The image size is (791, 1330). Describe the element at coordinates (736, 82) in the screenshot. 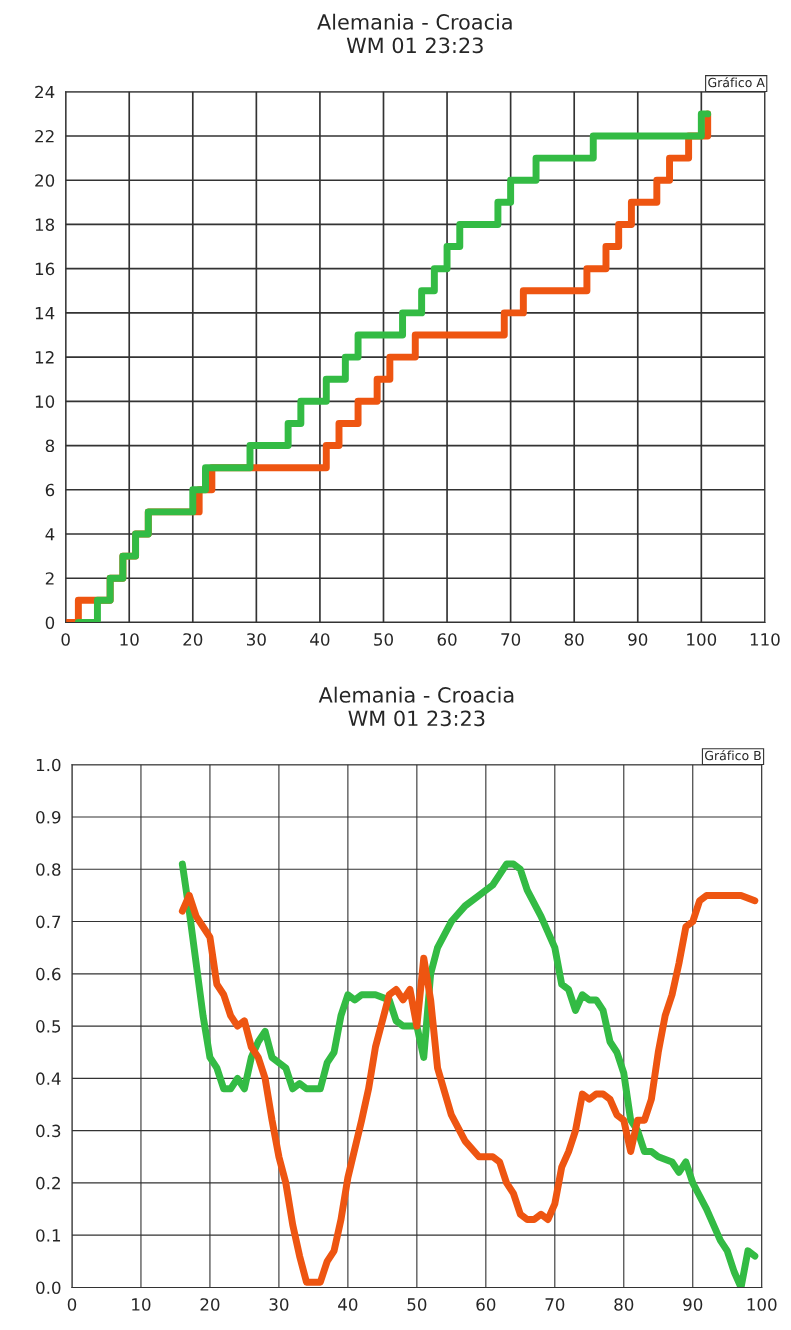

I see `text: Gráfico A` at that location.